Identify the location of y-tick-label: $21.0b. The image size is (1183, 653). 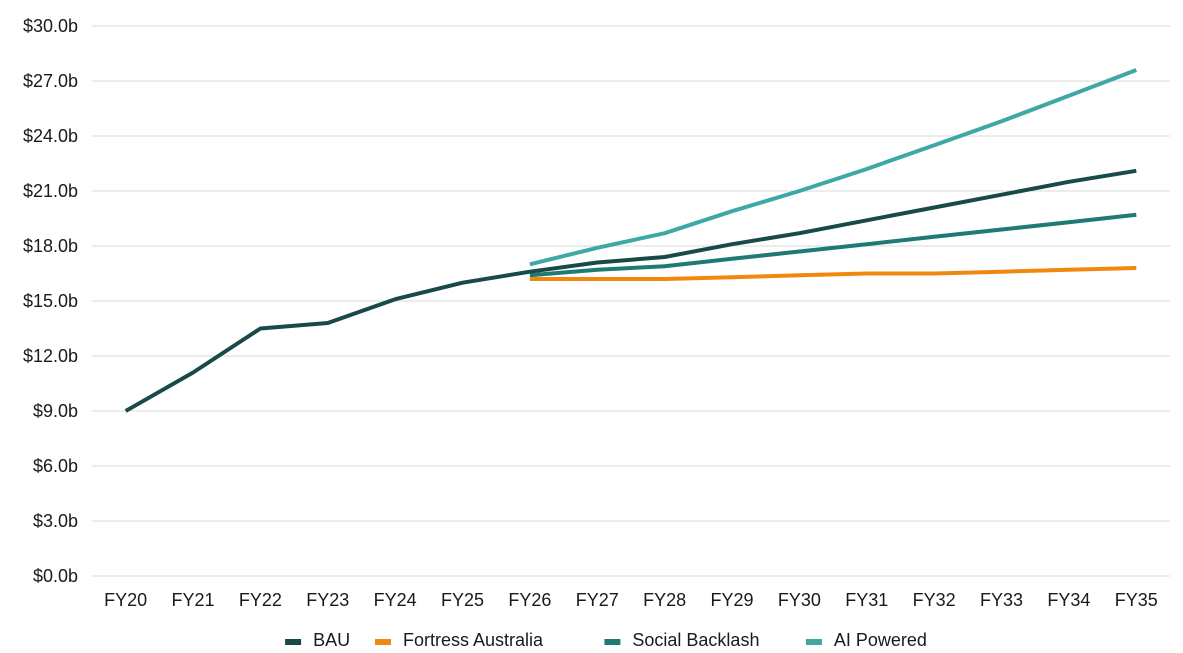
(50, 191).